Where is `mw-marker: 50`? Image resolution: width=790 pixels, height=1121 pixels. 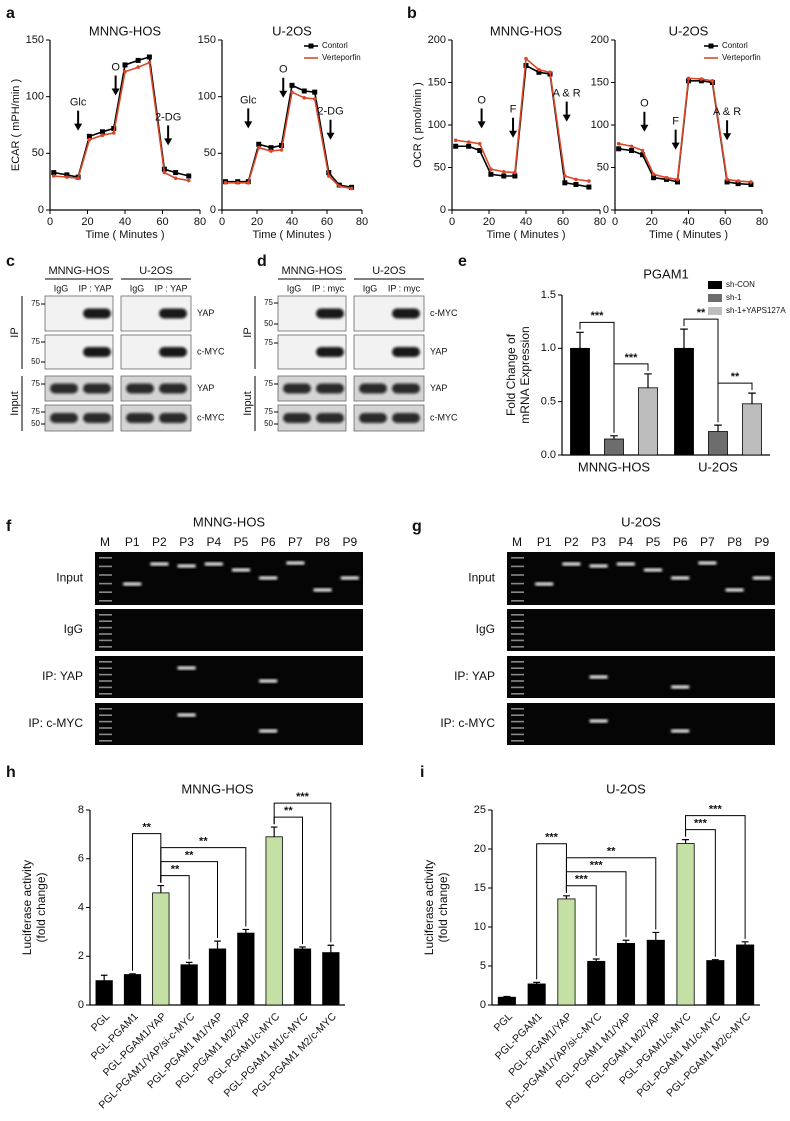
mw-marker: 50 is located at coordinates (35, 423).